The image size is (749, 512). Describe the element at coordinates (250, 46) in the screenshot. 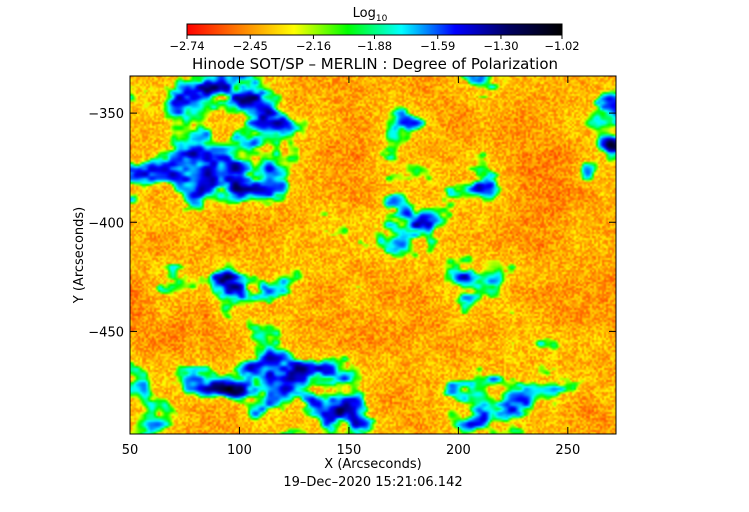

I see `colorbar-tick-label: −2.45` at that location.